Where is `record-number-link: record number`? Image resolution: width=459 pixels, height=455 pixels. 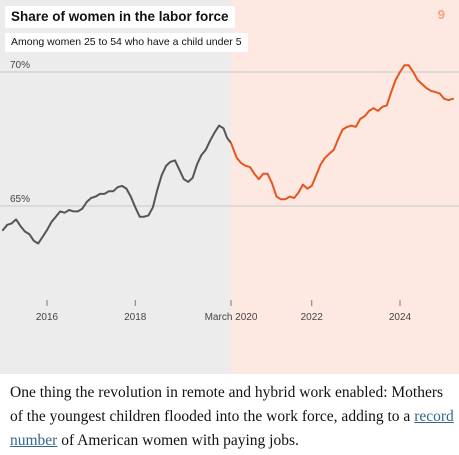 record-number-link: record number is located at coordinates (232, 428).